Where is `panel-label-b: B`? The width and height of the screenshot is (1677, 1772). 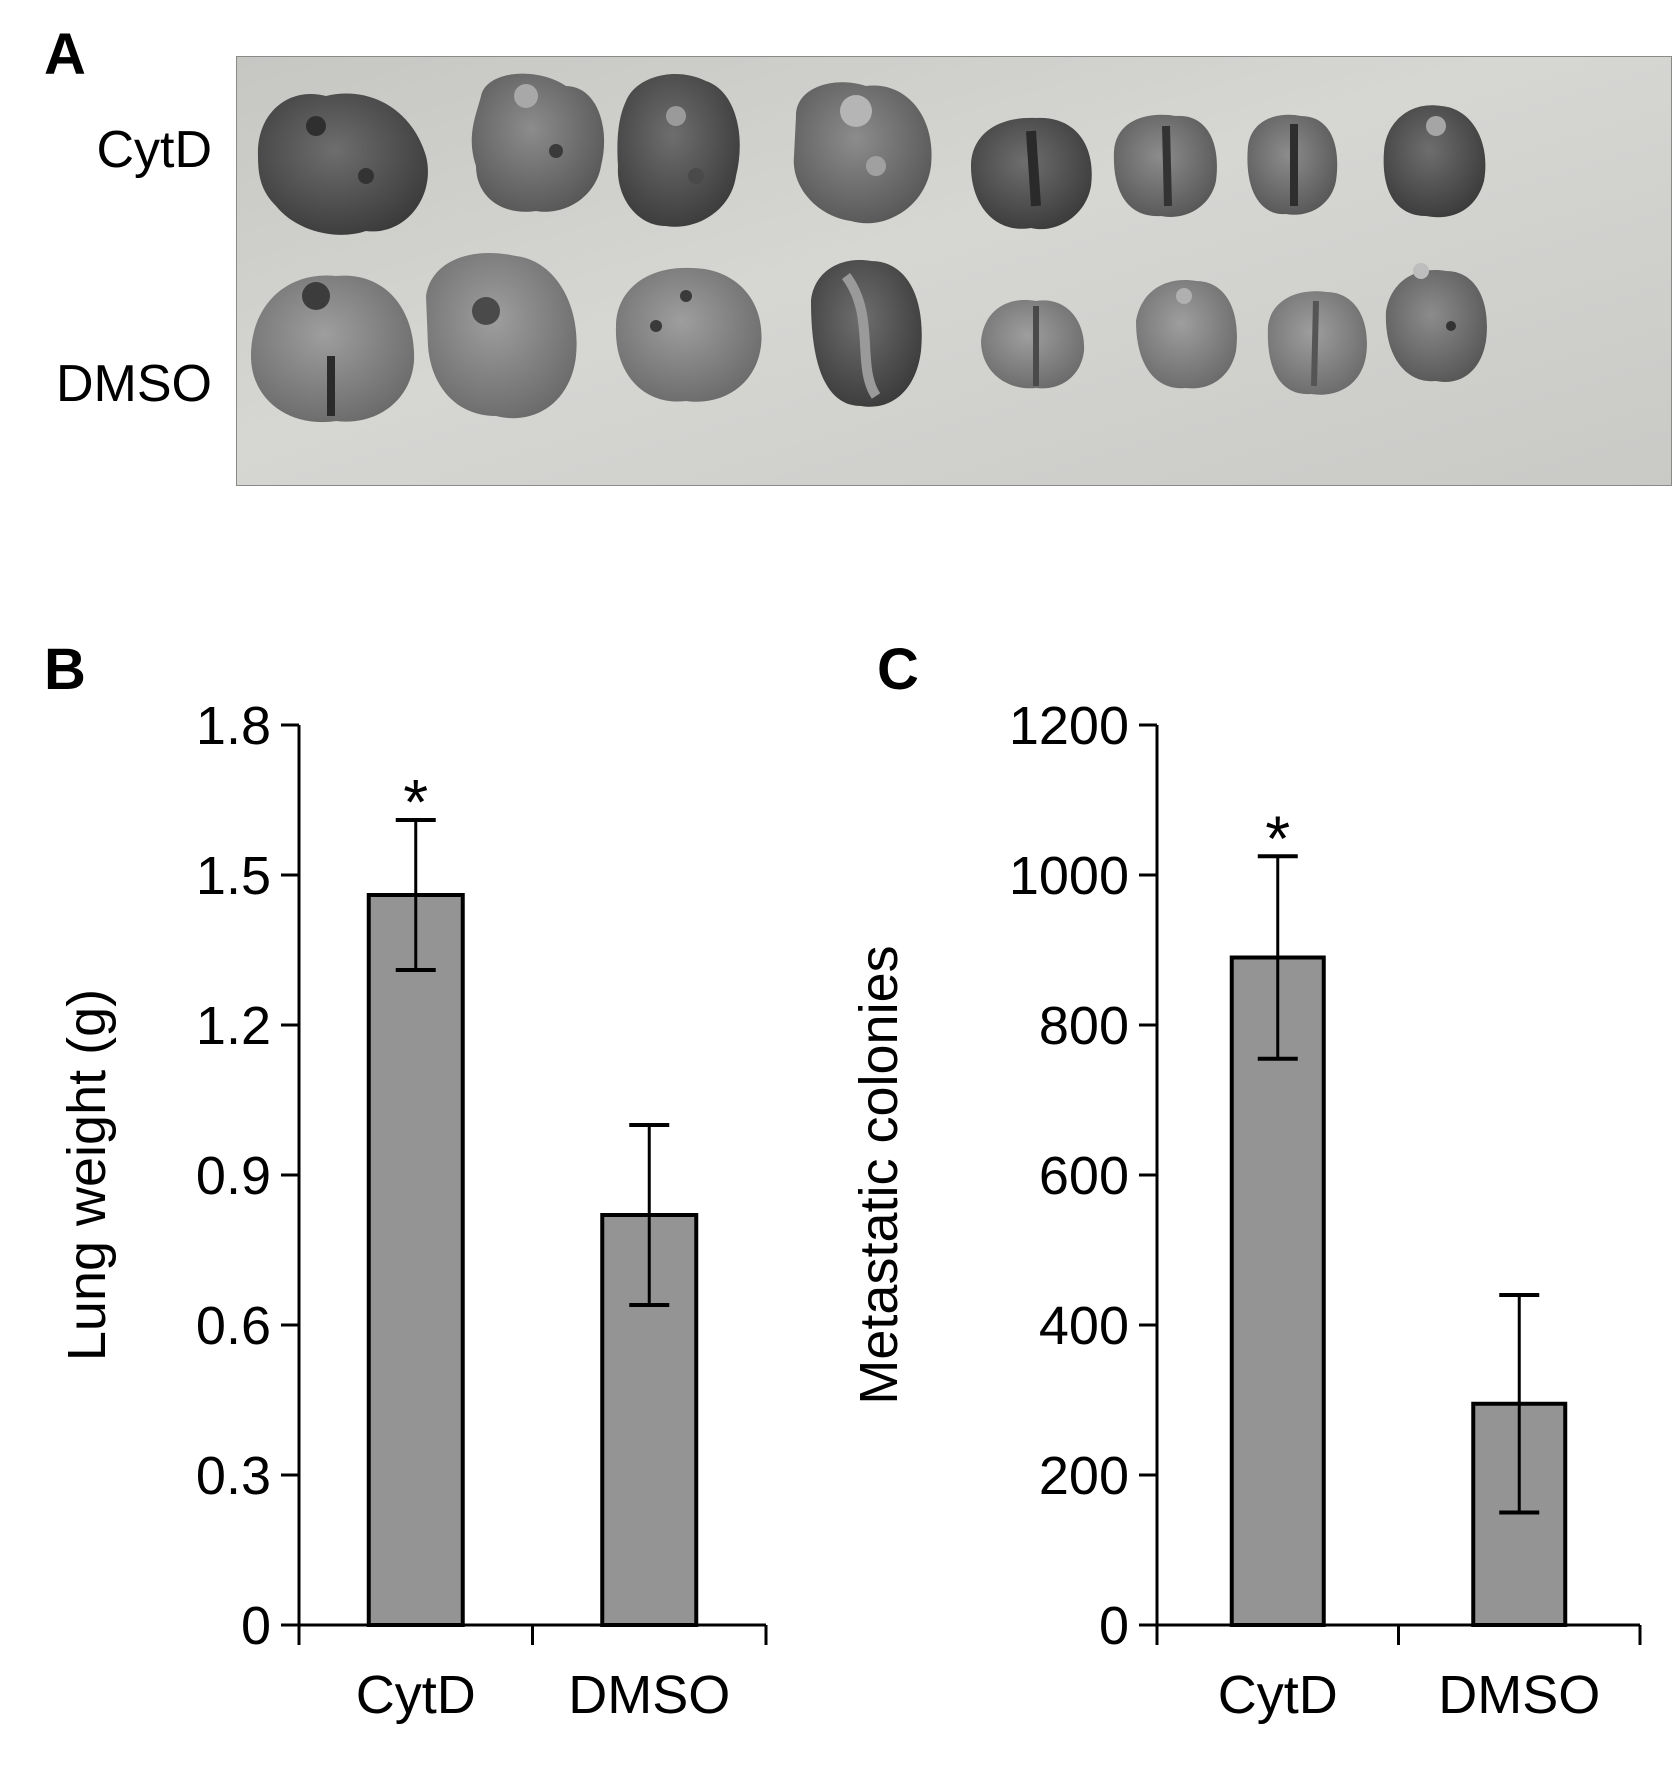
panel-label-b: B is located at coordinates (65, 671).